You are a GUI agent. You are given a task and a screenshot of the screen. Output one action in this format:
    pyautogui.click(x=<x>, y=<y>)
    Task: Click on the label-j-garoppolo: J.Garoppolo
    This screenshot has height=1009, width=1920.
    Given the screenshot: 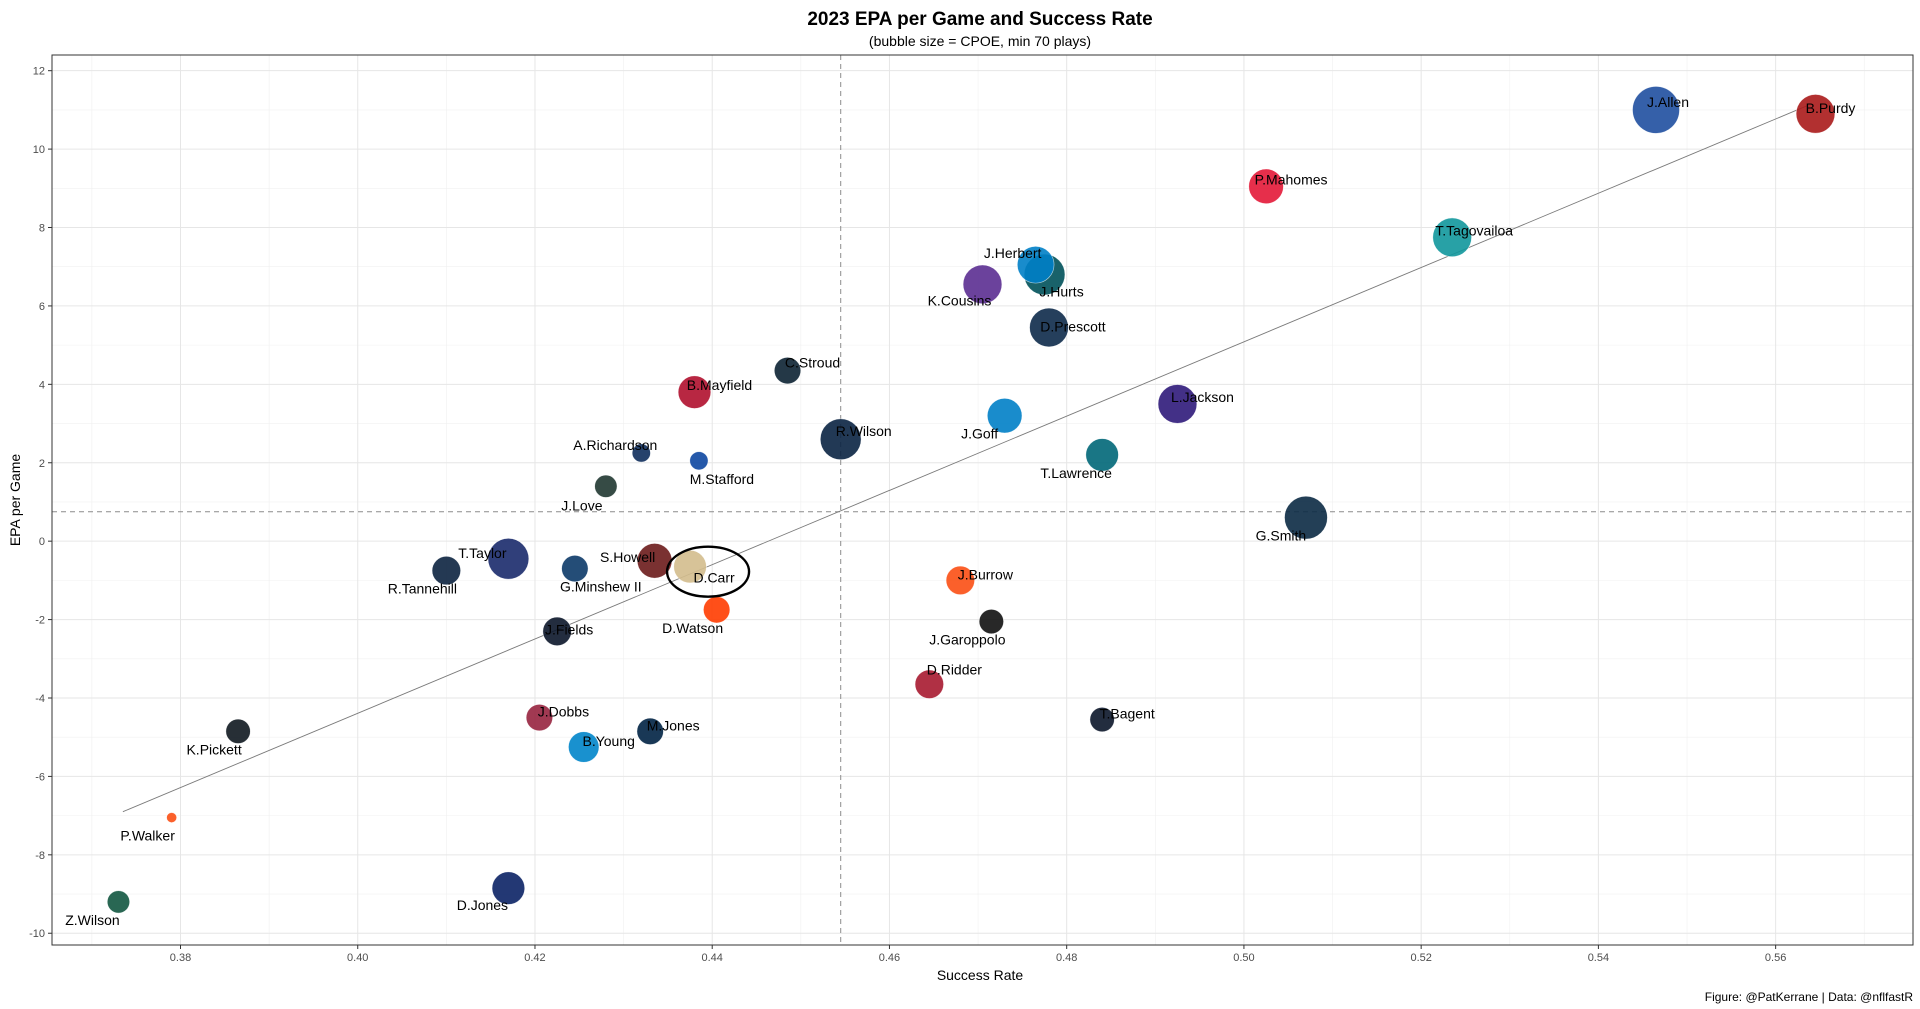 What is the action you would take?
    pyautogui.click(x=967, y=640)
    